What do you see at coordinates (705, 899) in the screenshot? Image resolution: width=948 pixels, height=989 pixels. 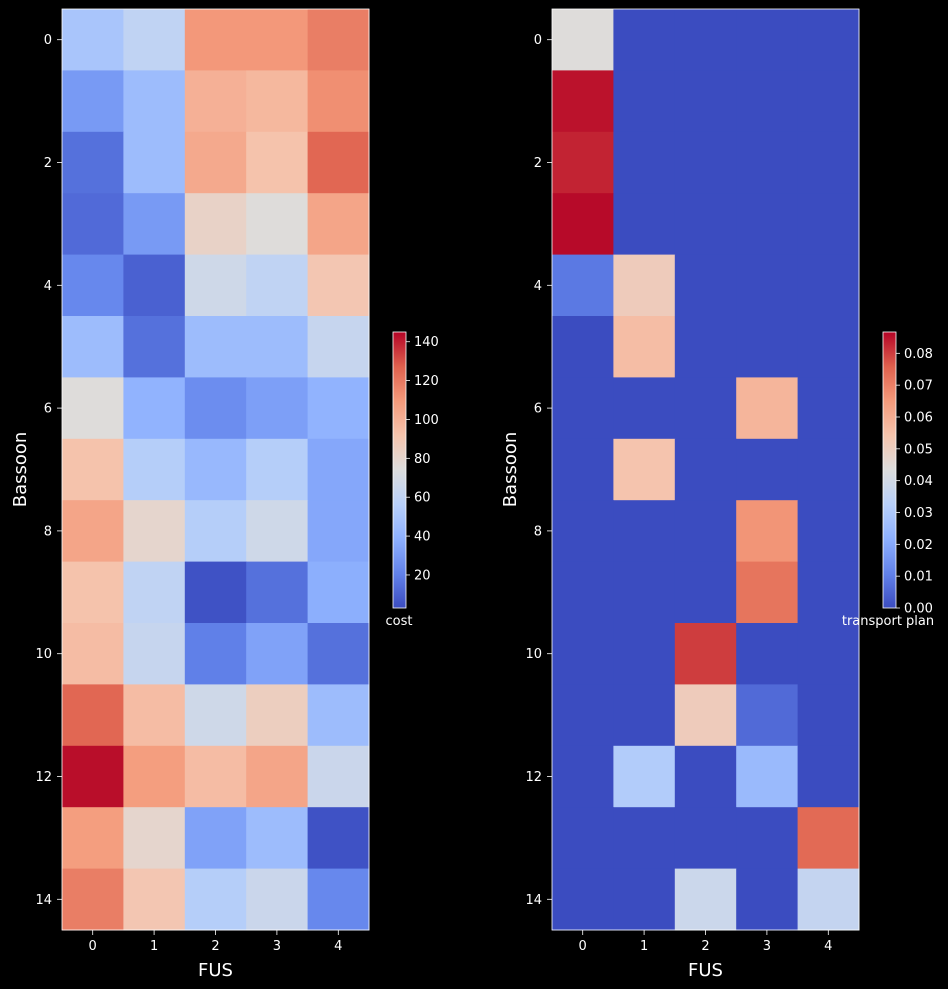 I see `transport-cell-r14-c2` at bounding box center [705, 899].